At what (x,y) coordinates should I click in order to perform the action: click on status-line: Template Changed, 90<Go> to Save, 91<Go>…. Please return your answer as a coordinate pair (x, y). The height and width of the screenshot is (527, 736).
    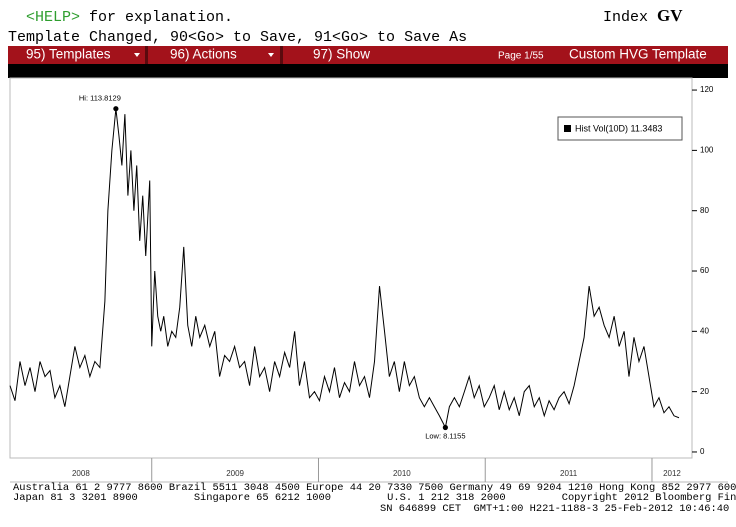
    Looking at the image, I should click on (237, 37).